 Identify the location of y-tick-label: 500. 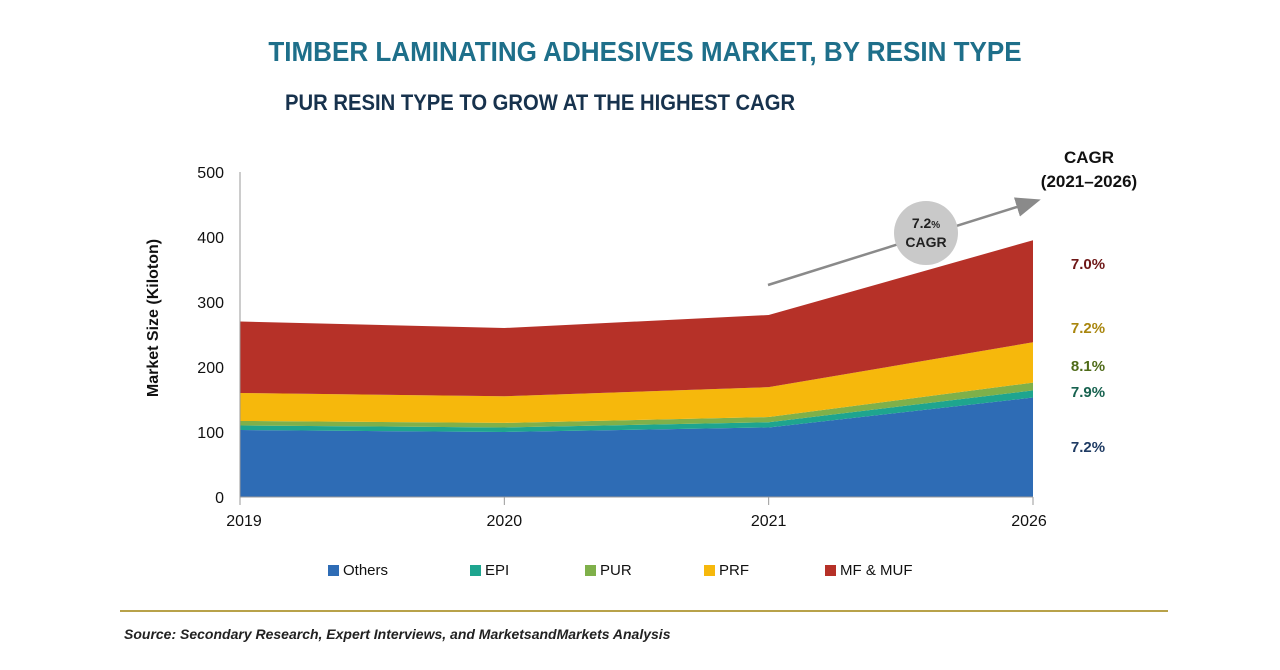
(210, 173).